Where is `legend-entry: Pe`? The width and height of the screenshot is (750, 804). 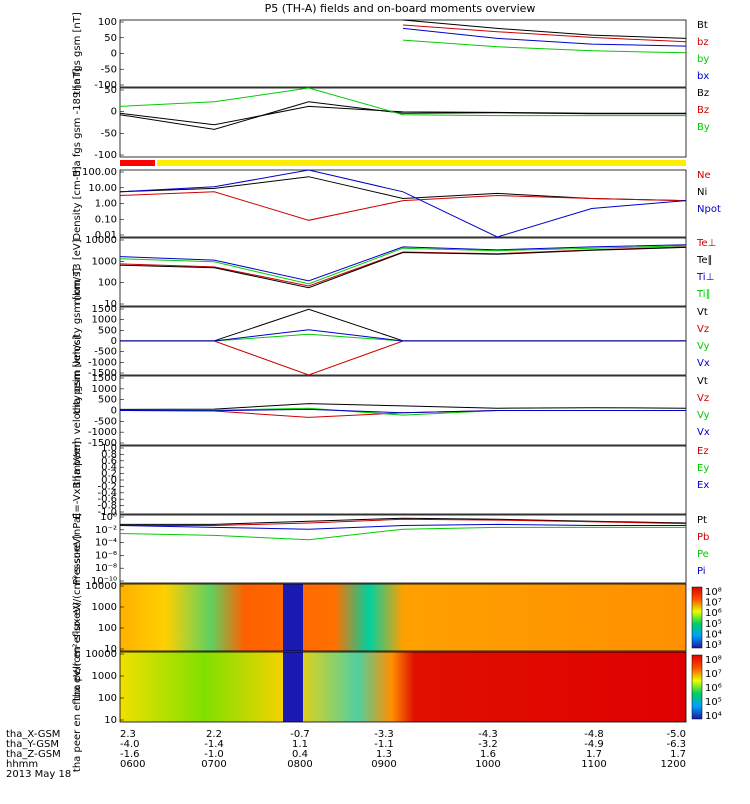
legend-entry: Pe is located at coordinates (703, 554).